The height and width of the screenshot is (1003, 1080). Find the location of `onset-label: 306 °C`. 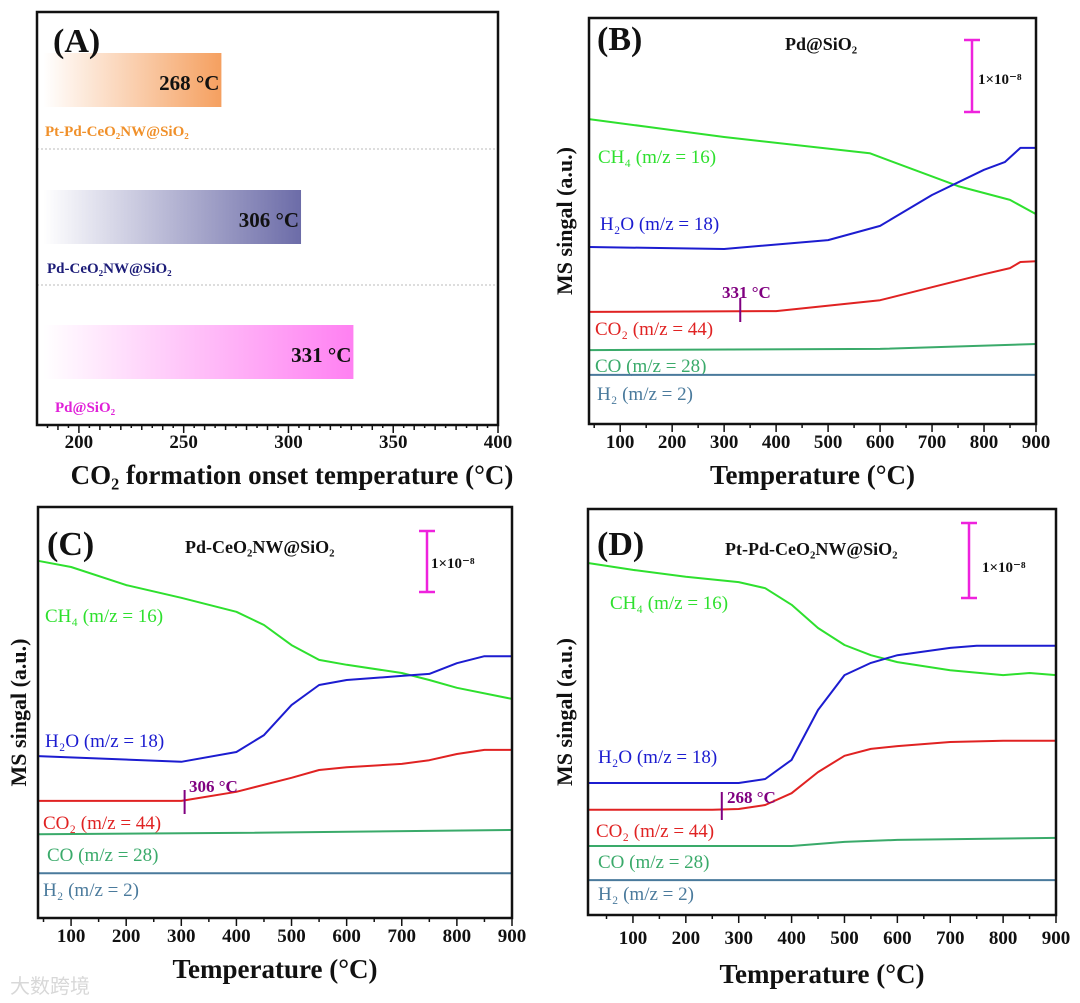

onset-label: 306 °C is located at coordinates (213, 786).